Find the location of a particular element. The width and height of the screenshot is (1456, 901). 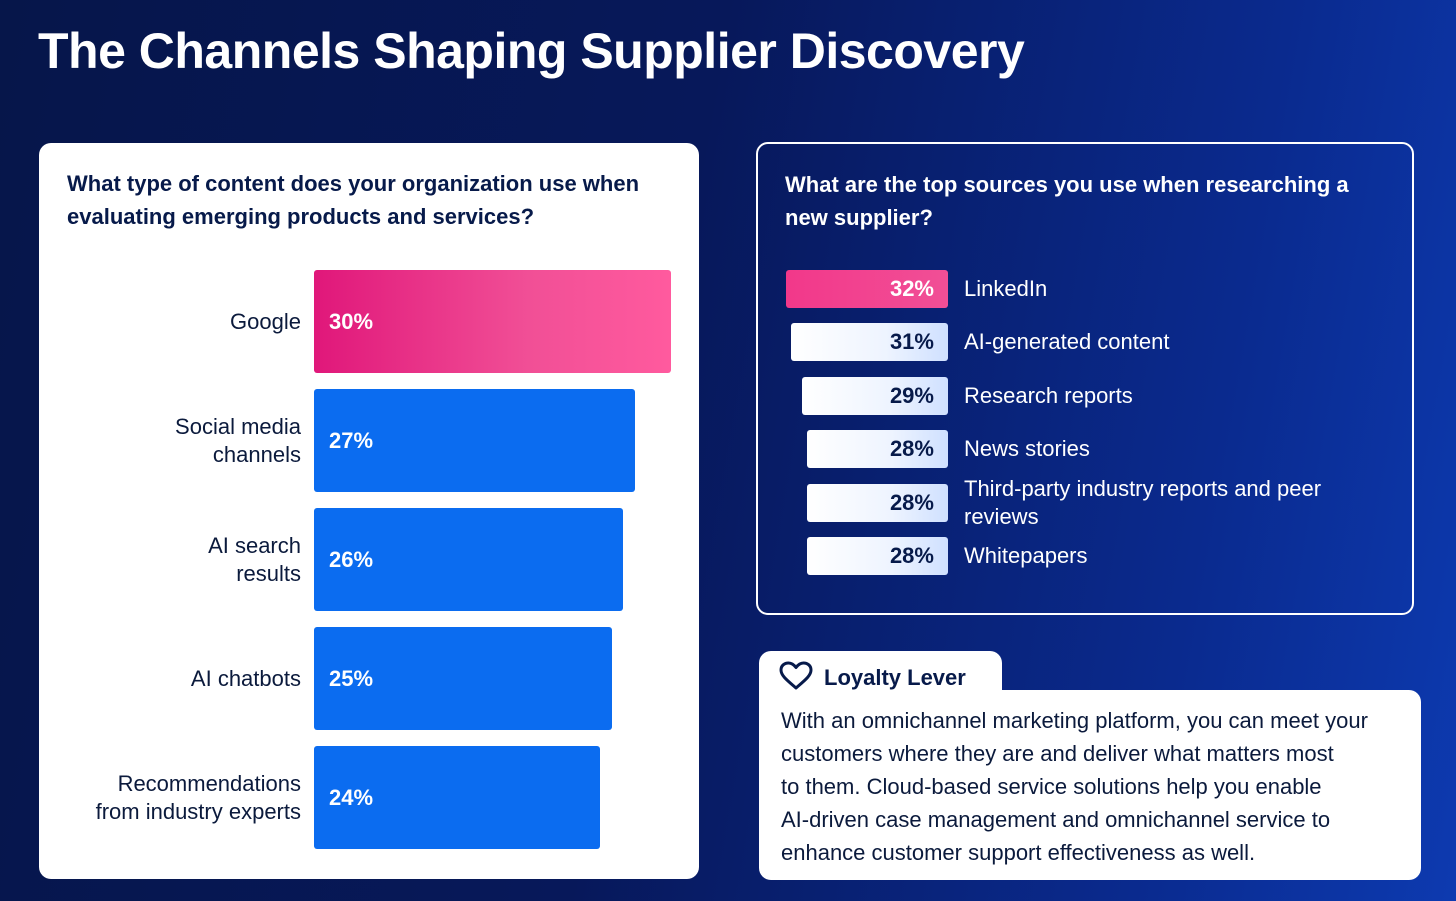

bar-value-label: 24% is located at coordinates (351, 797).